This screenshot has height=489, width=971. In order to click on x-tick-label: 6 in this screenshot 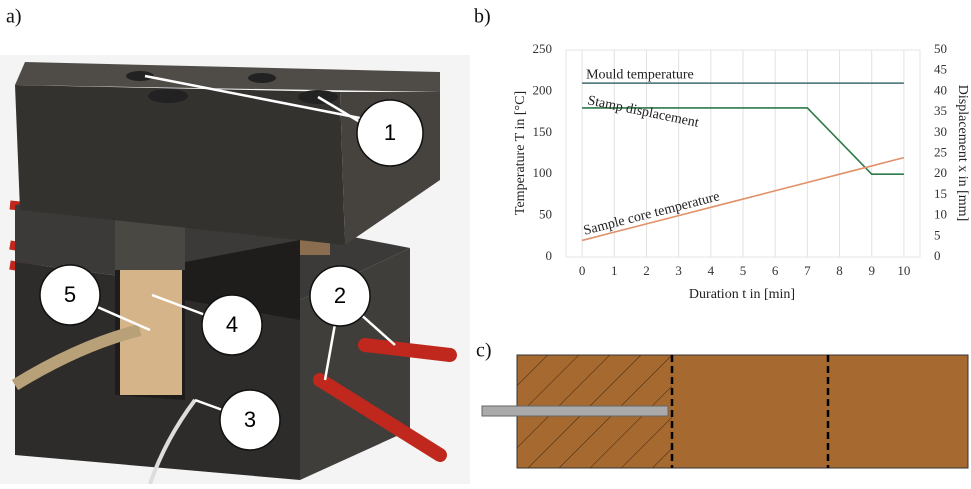, I will do `click(775, 270)`.